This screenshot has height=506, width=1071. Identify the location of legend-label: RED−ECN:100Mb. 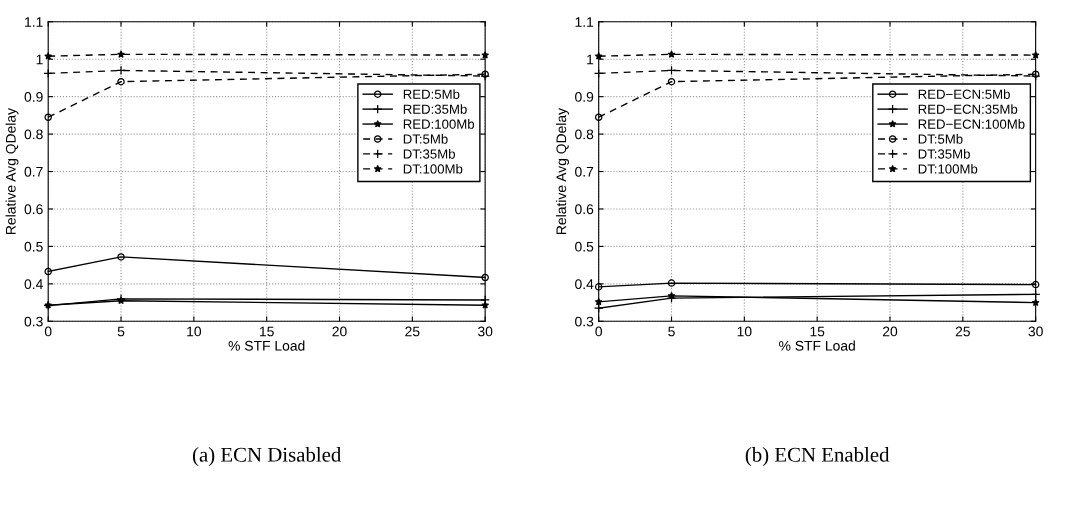
(971, 124).